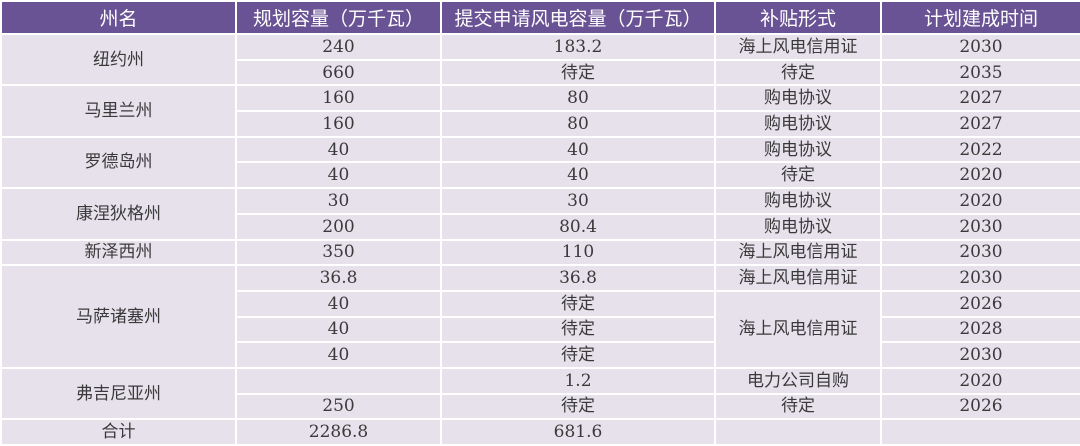 This screenshot has width=1080, height=446. Describe the element at coordinates (798, 432) in the screenshot. I see `subsidy-cell` at that location.